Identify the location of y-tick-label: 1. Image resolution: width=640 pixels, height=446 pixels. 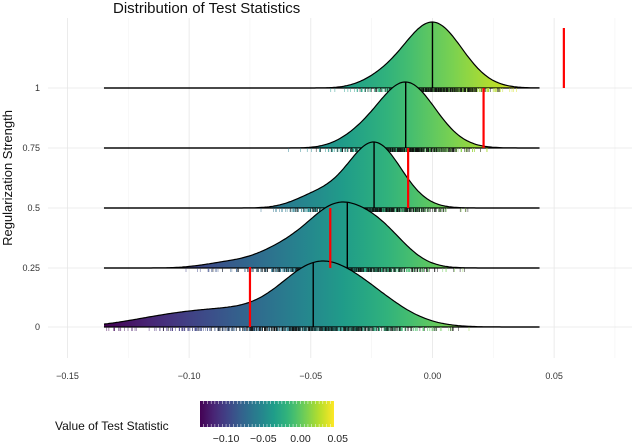
(37, 88).